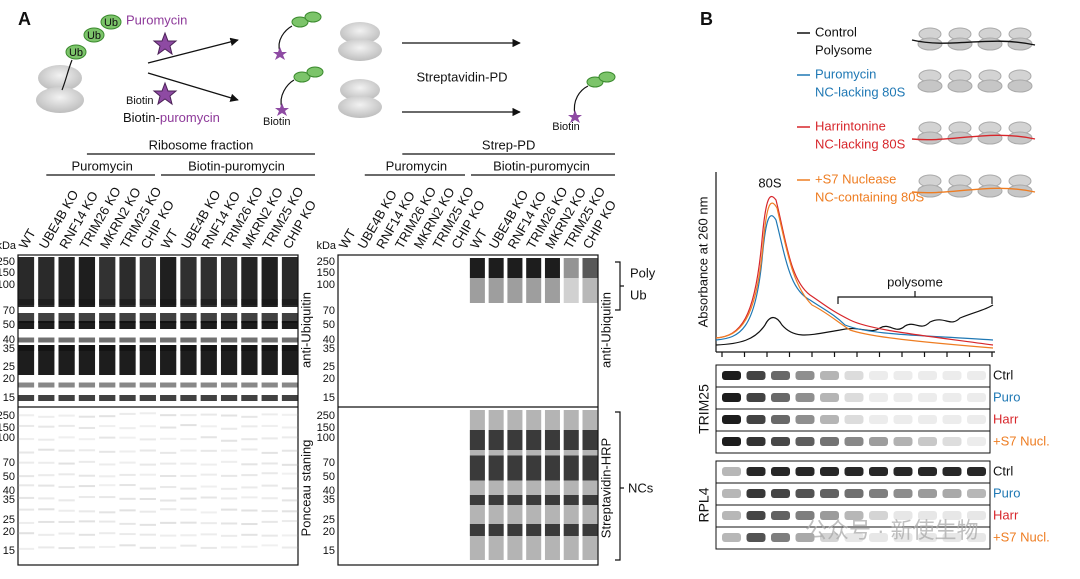 This screenshot has height=579, width=1080. I want to click on bracket-label: Poly, so click(643, 272).